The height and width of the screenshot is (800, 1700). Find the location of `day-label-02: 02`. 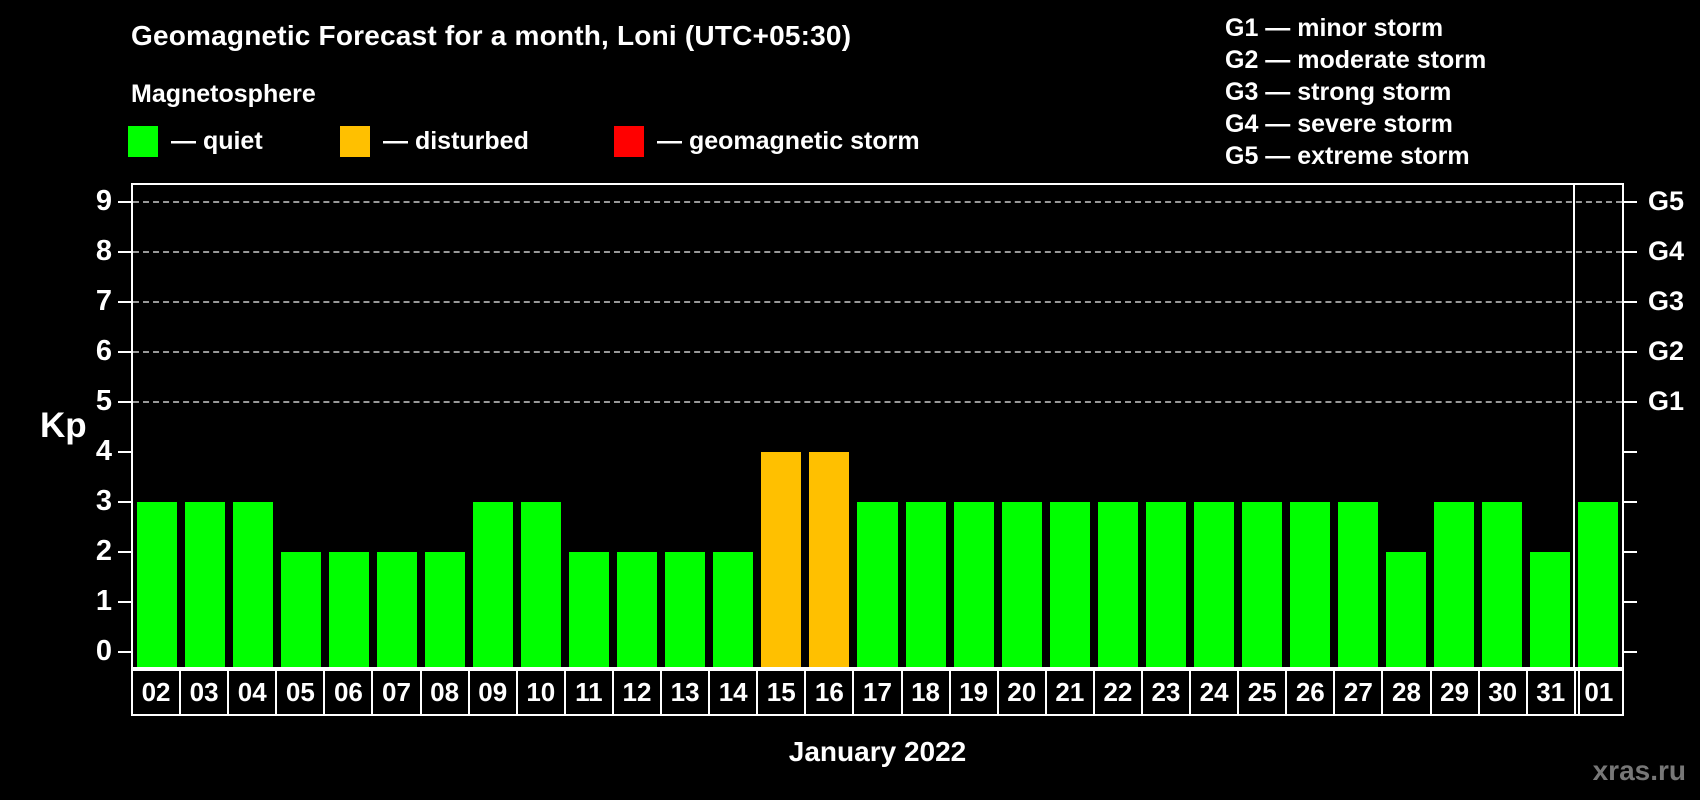

day-label-02: 02 is located at coordinates (156, 692).